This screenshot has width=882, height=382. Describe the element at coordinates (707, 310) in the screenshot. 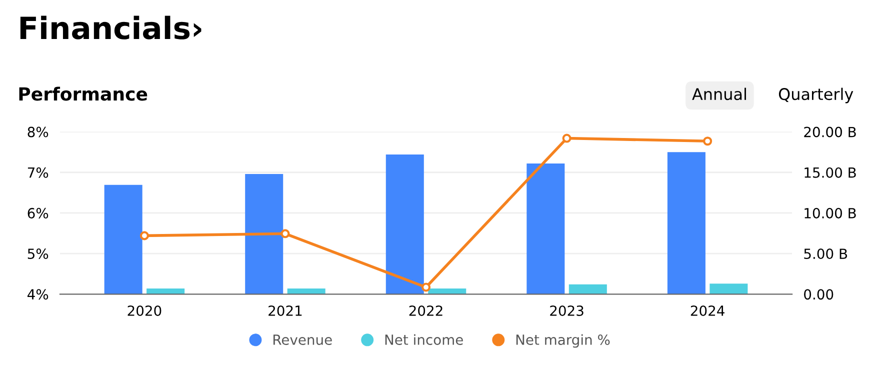

I see `x-tick-label: 2024` at that location.